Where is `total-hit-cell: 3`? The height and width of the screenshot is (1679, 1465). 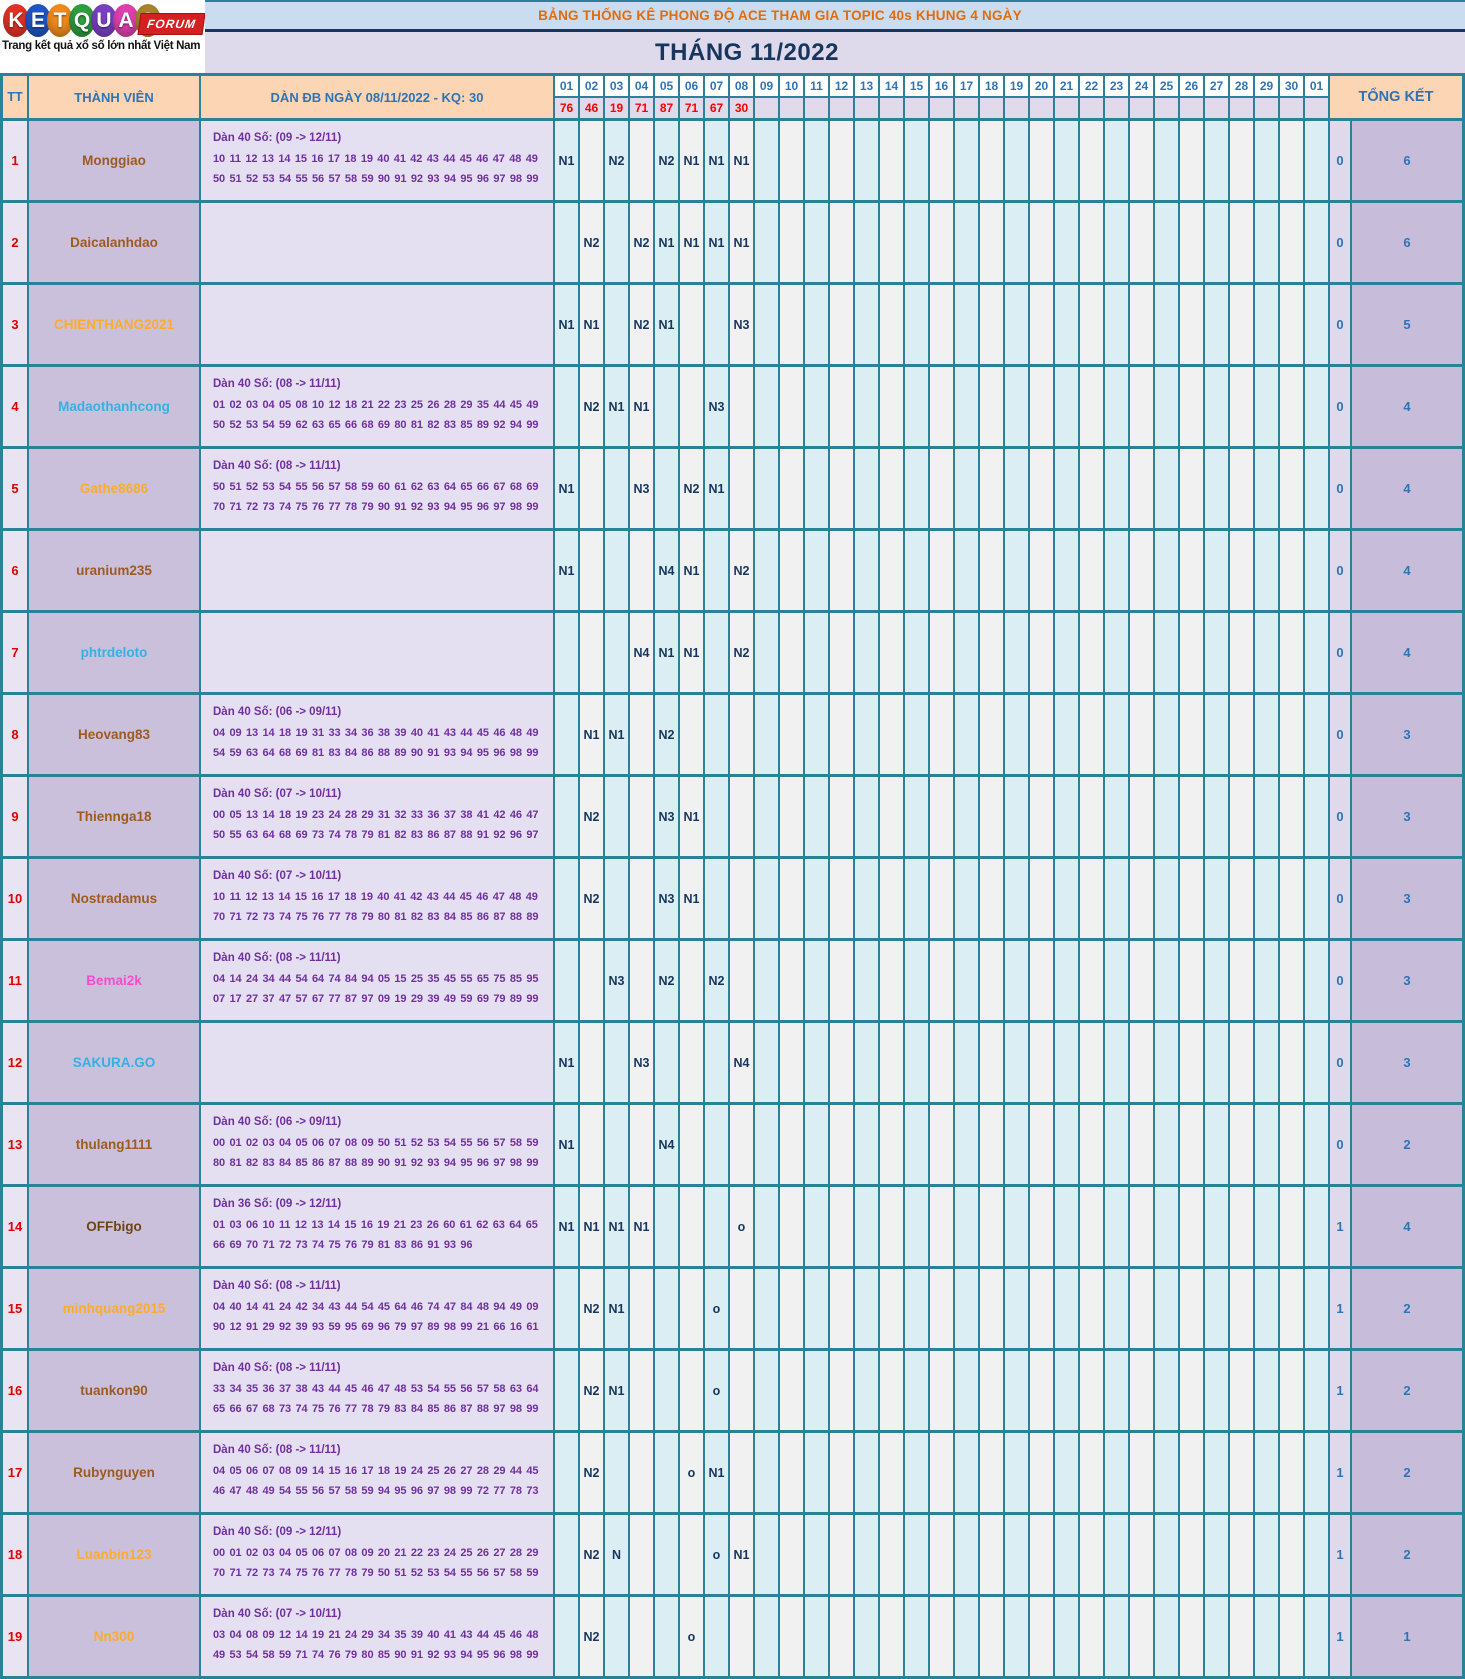
total-hit-cell: 3 is located at coordinates (1407, 734).